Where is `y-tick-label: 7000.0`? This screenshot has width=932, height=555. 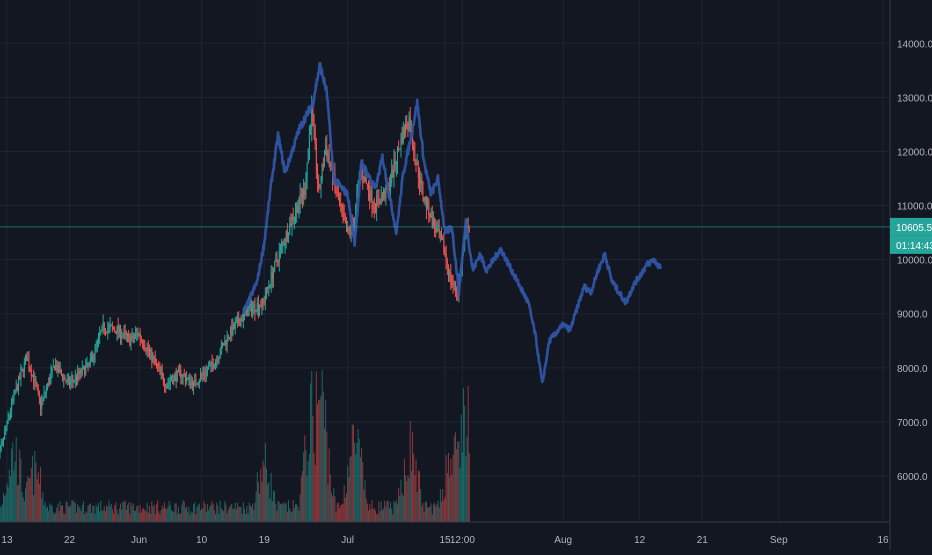 y-tick-label: 7000.0 is located at coordinates (912, 423).